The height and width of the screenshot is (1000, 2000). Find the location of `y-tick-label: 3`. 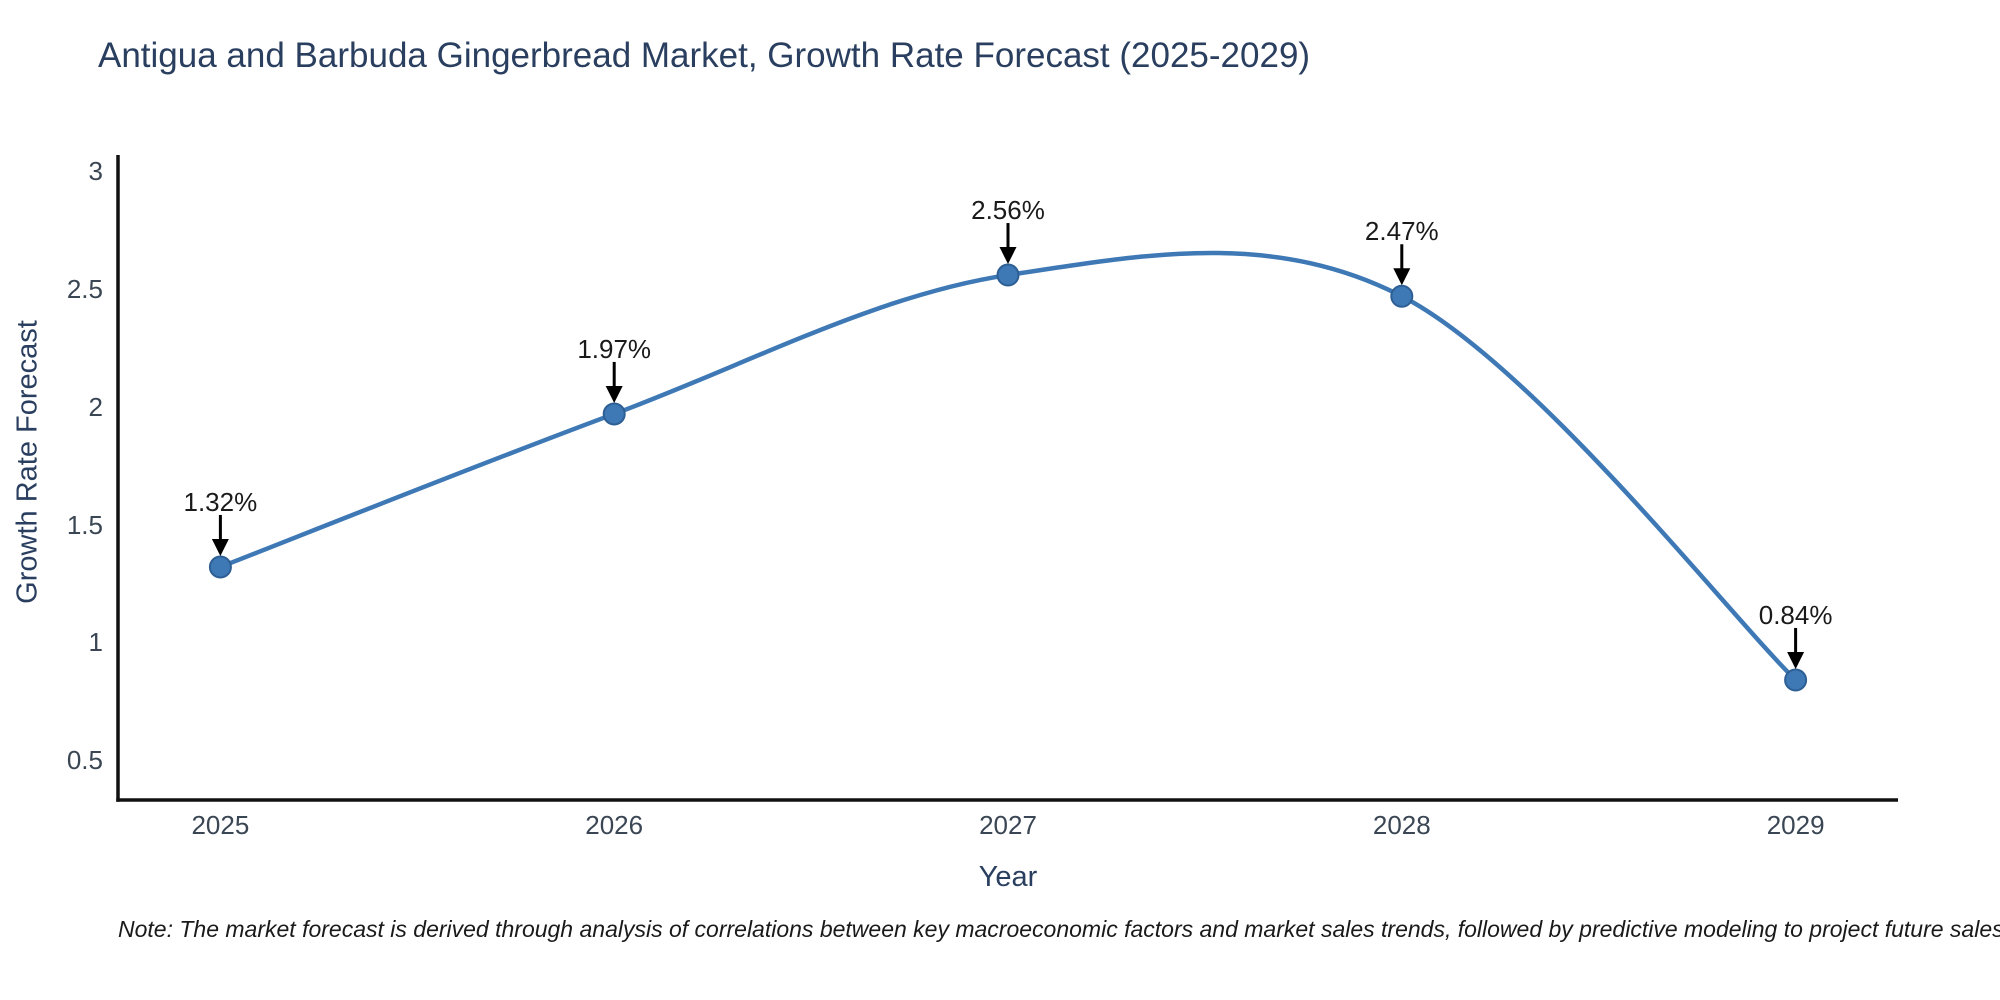

y-tick-label: 3 is located at coordinates (95, 171).